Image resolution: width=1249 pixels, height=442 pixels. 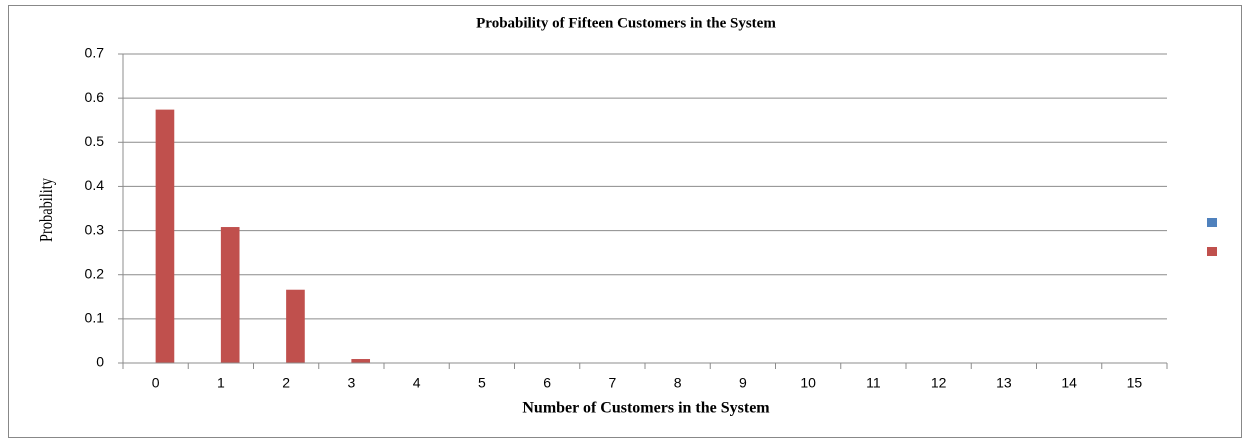 What do you see at coordinates (743, 383) in the screenshot?
I see `x-tick-label: 9` at bounding box center [743, 383].